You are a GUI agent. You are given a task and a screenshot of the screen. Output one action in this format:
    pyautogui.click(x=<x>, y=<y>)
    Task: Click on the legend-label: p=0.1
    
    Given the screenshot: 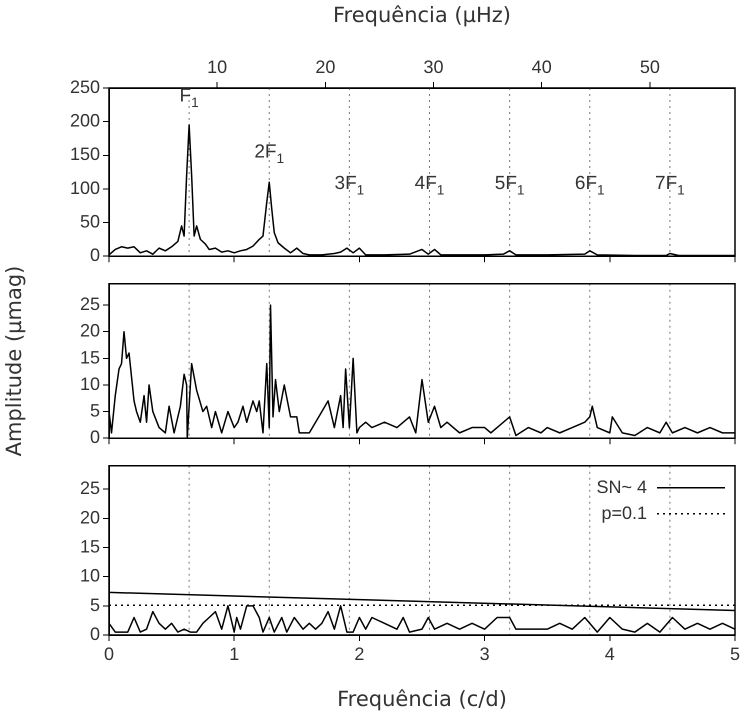 What is the action you would take?
    pyautogui.click(x=624, y=512)
    